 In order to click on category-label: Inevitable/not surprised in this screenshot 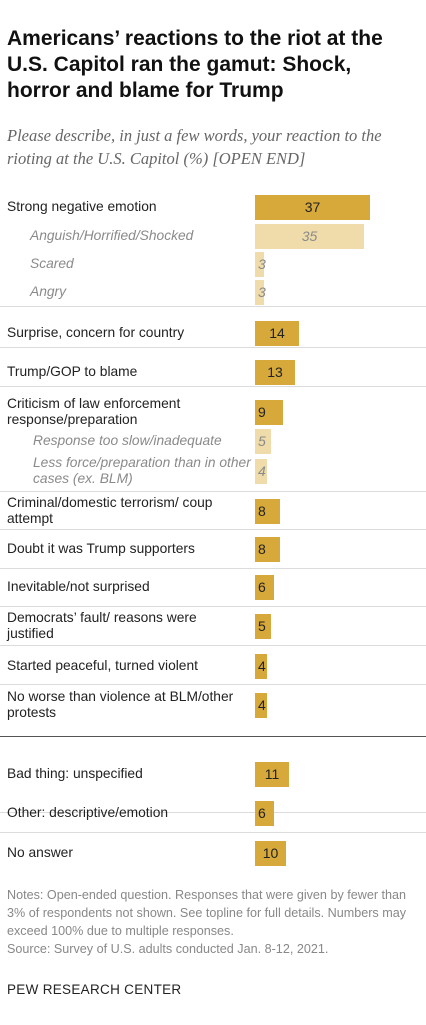, I will do `click(78, 586)`.